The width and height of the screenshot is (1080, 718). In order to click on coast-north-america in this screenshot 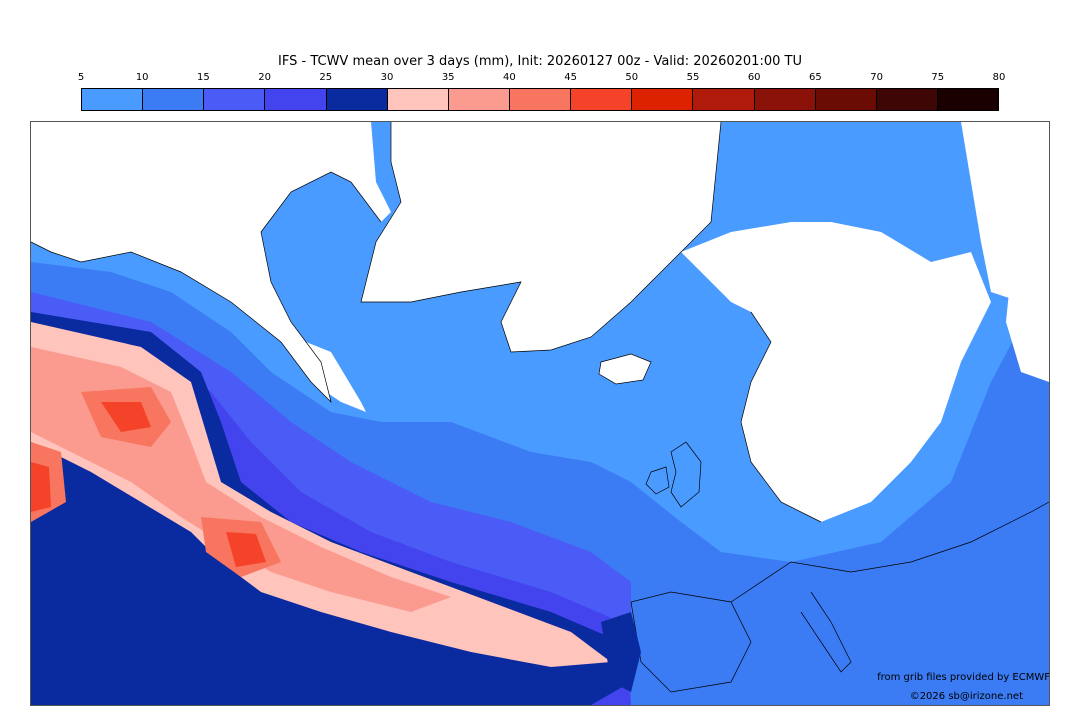, I will do `click(206, 287)`.